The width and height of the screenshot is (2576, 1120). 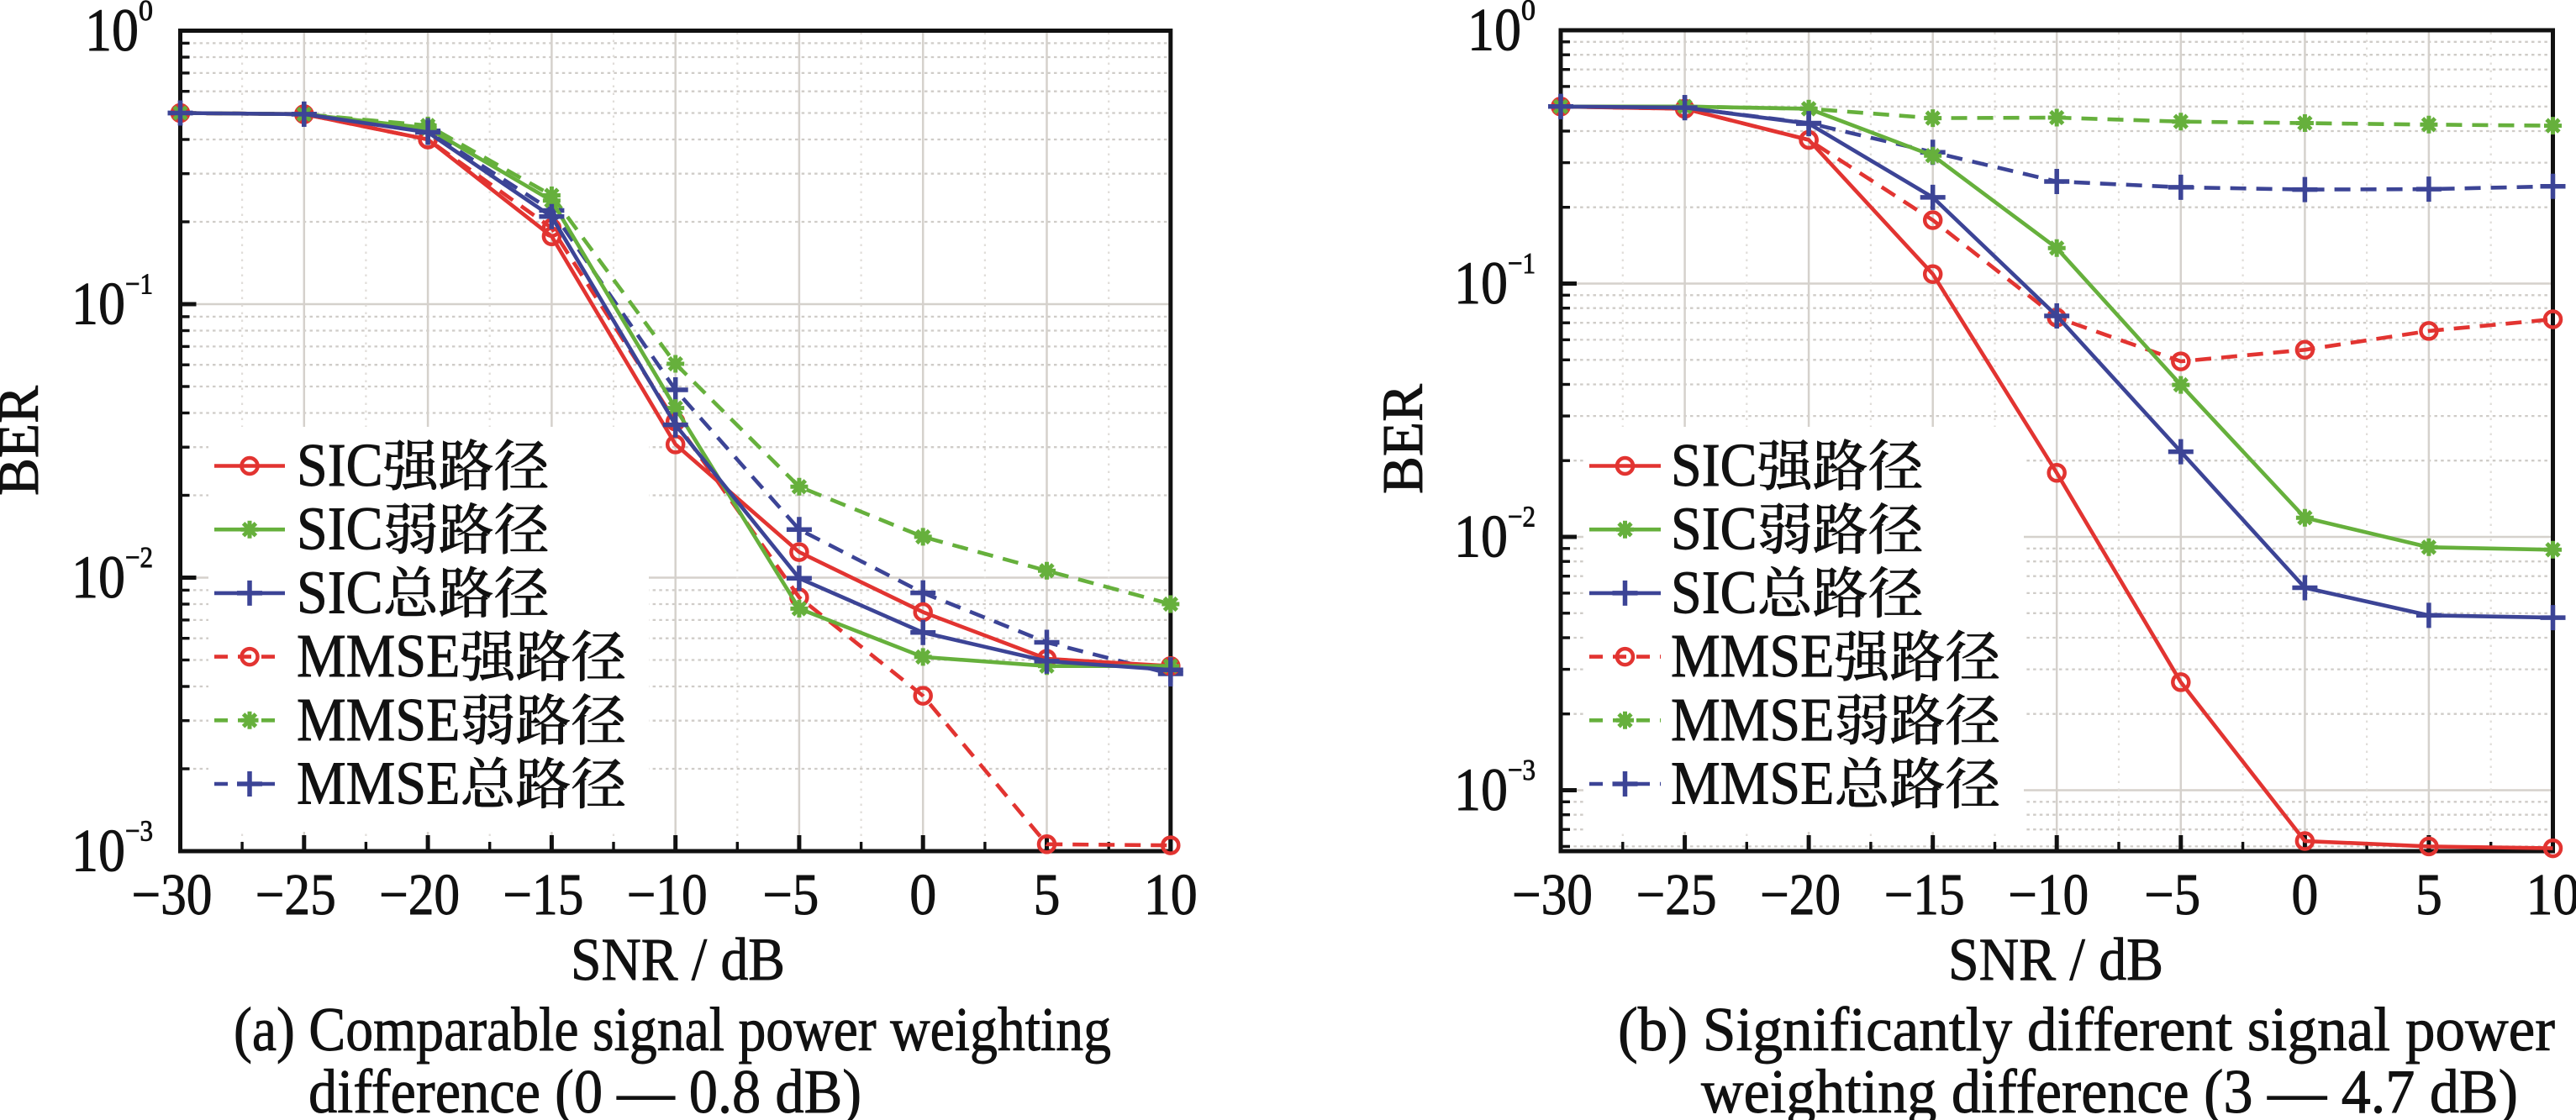 What do you see at coordinates (672, 1030) in the screenshot?
I see `svg-text:(a) Comparable signal power we: (a) Comparable signal power weighting` at bounding box center [672, 1030].